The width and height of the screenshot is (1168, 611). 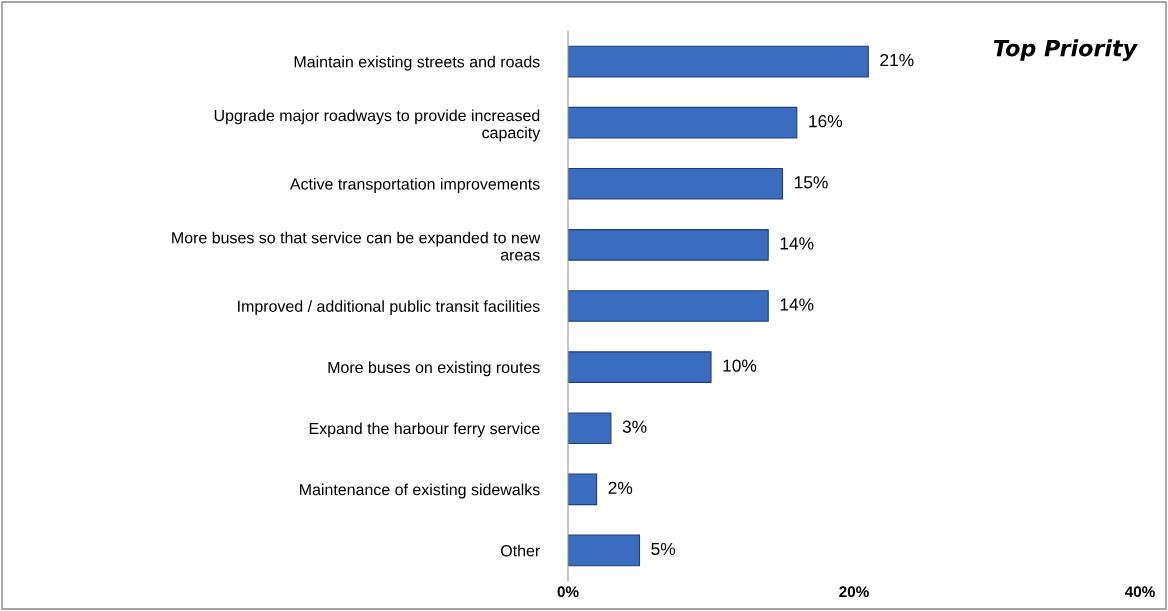 I want to click on y-tick-label: Maintain existing streets and roads, so click(x=417, y=63).